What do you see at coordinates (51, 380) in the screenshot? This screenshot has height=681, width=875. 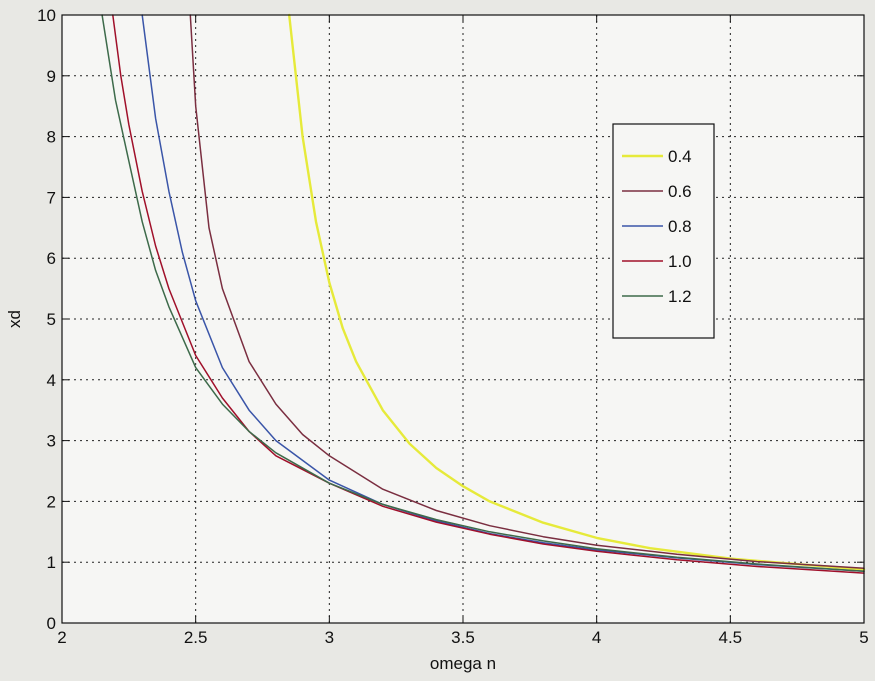 I see `y-tick-label: 4` at bounding box center [51, 380].